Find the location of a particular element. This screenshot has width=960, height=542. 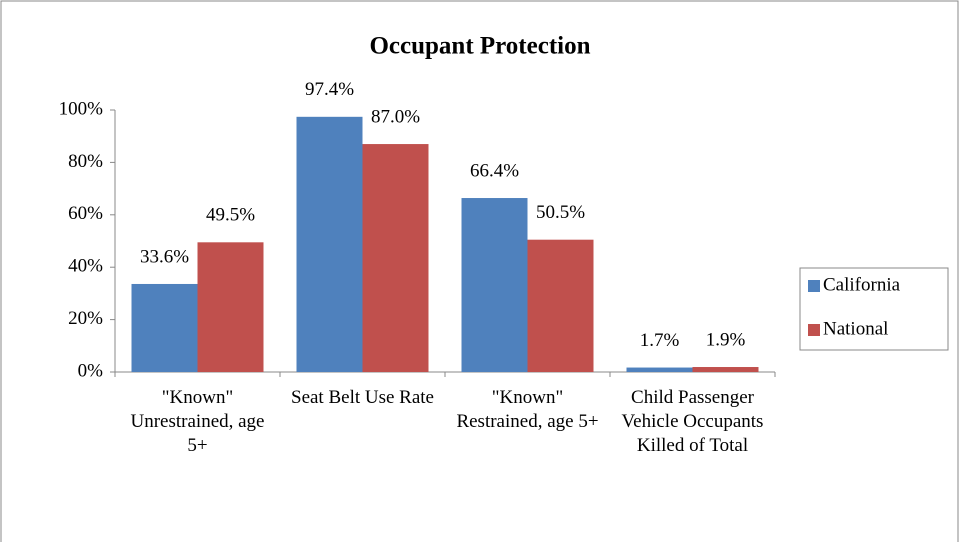

data-label: 50.5% is located at coordinates (560, 212).